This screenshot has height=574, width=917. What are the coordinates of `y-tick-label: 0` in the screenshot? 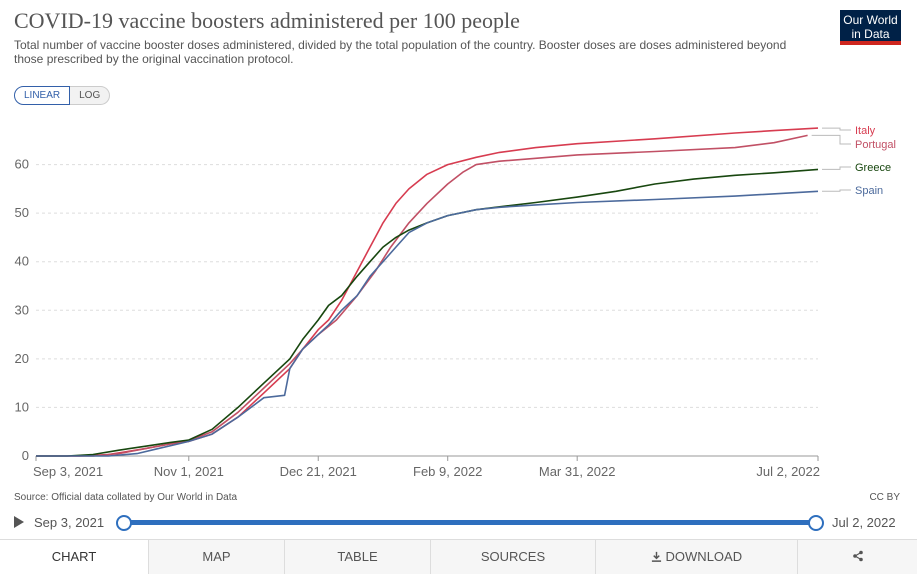 It's located at (25, 455).